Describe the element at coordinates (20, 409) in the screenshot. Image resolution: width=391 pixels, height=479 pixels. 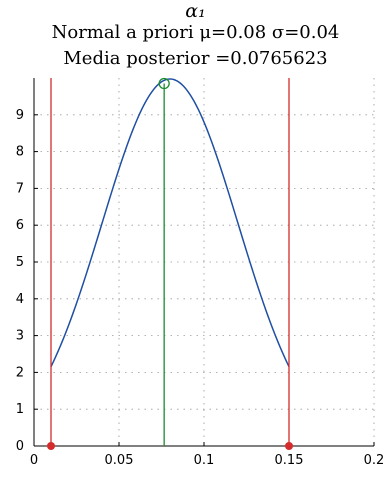
I see `y-tick-label-1: 1` at that location.